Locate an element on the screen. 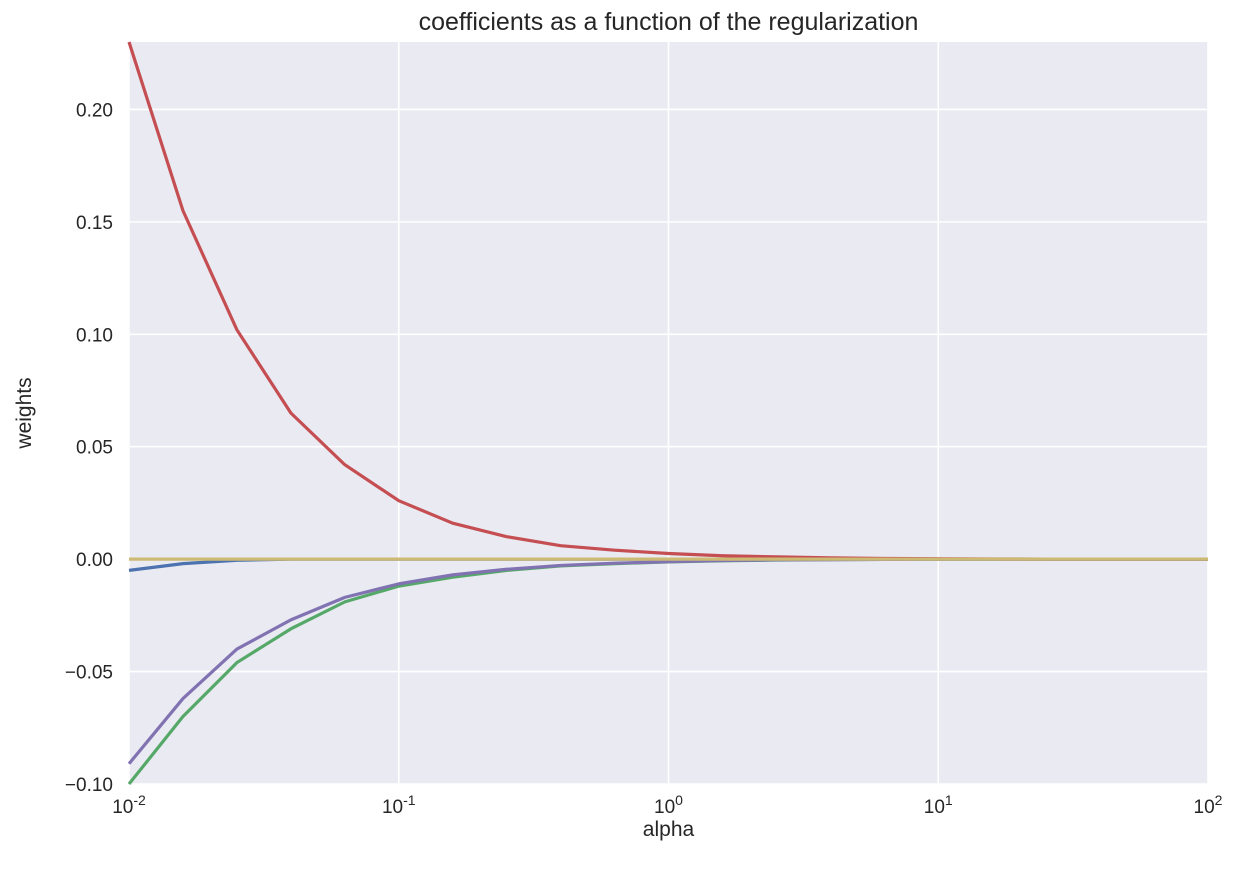  x-tick-exponent: -1 is located at coordinates (409, 800).